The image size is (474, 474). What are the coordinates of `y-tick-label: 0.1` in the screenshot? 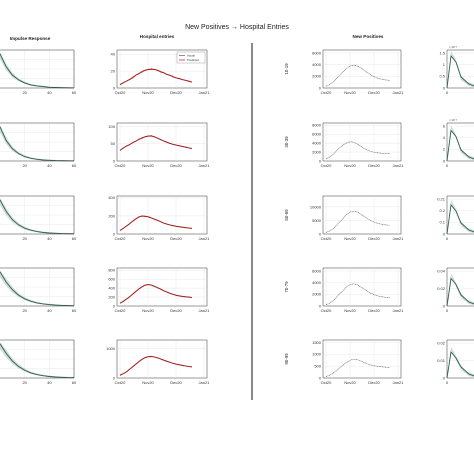 It's located at (442, 222).